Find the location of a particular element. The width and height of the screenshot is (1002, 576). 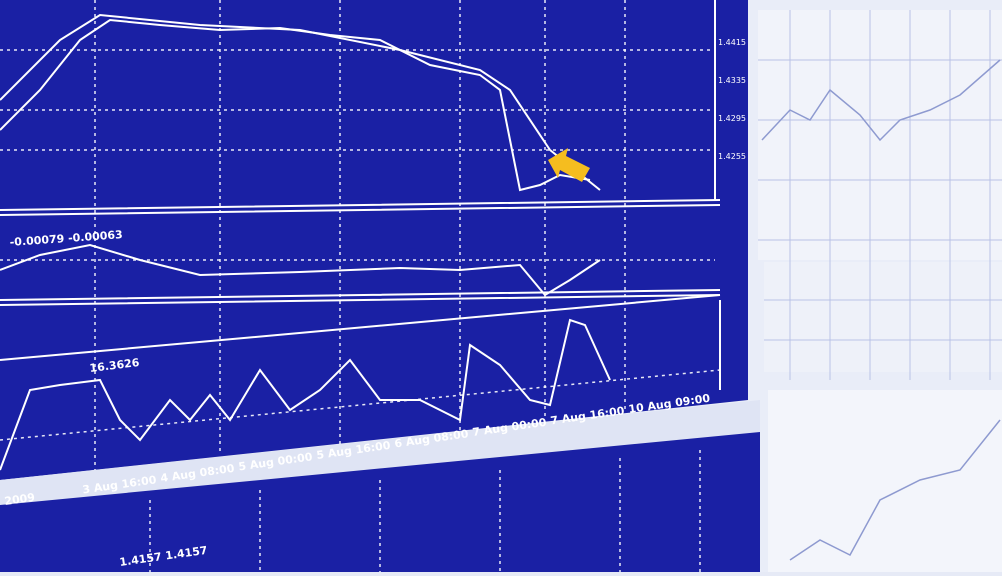

time-label: 2009 is located at coordinates (20, 499).